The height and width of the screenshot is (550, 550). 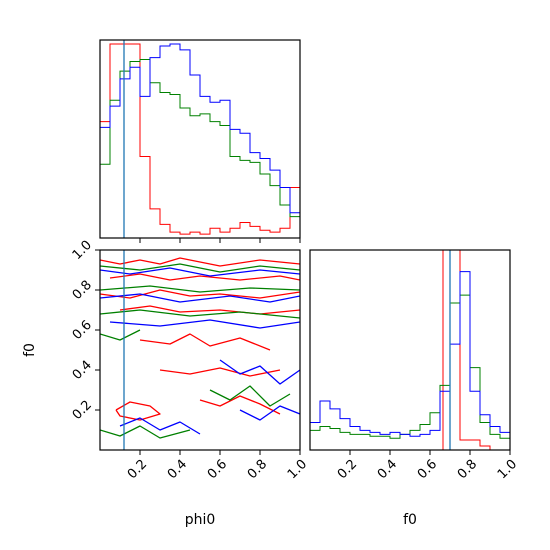 I want to click on y-axis-label-f0: f0, so click(x=30, y=350).